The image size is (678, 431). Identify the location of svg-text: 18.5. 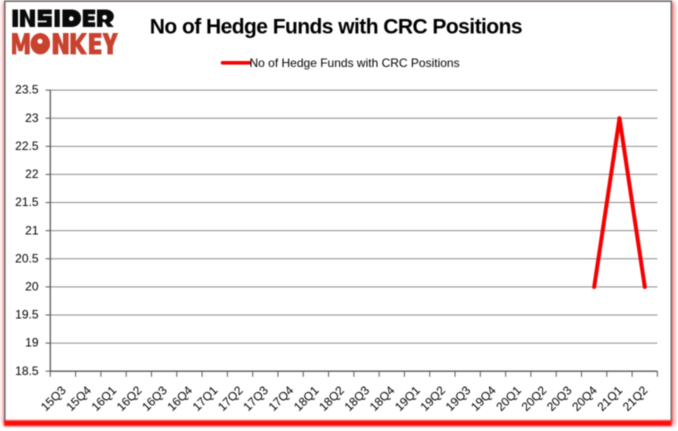
(27, 371).